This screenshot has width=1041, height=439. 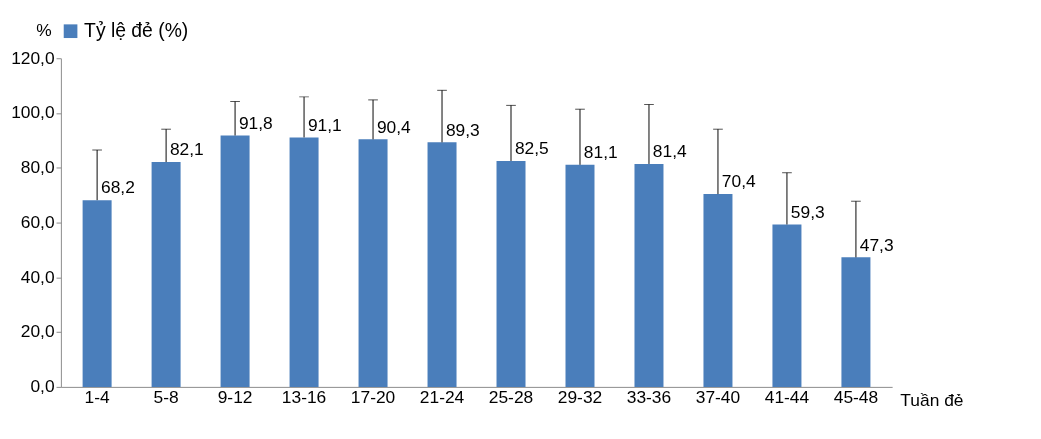 I want to click on x-tick-label: 29-32, so click(x=580, y=396).